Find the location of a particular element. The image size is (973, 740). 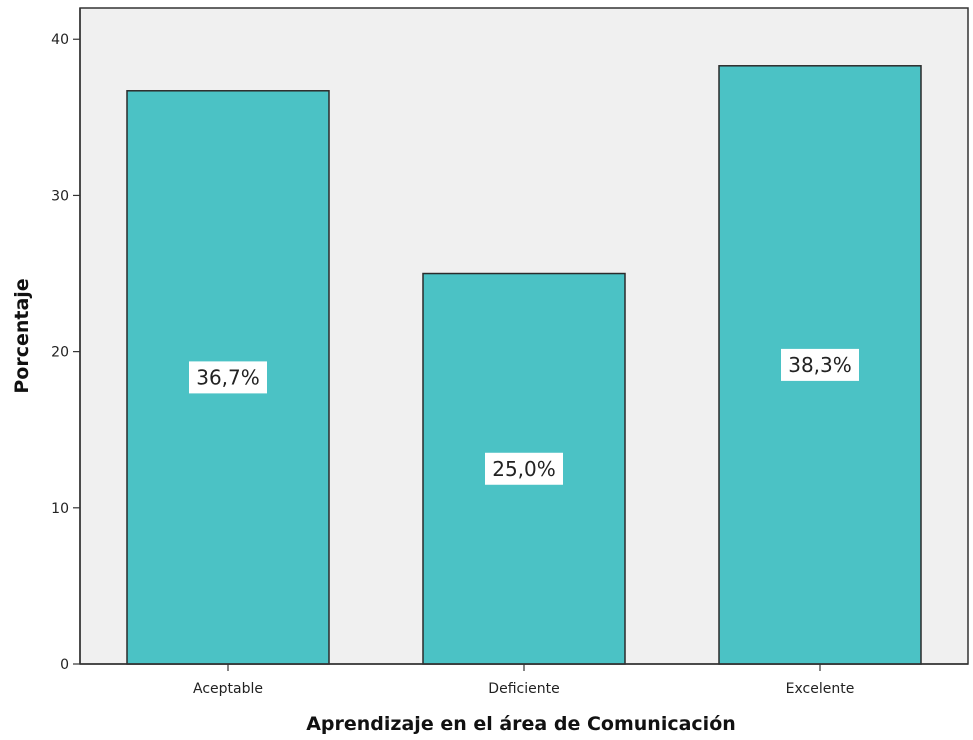

data-label: 38,3% is located at coordinates (820, 365).